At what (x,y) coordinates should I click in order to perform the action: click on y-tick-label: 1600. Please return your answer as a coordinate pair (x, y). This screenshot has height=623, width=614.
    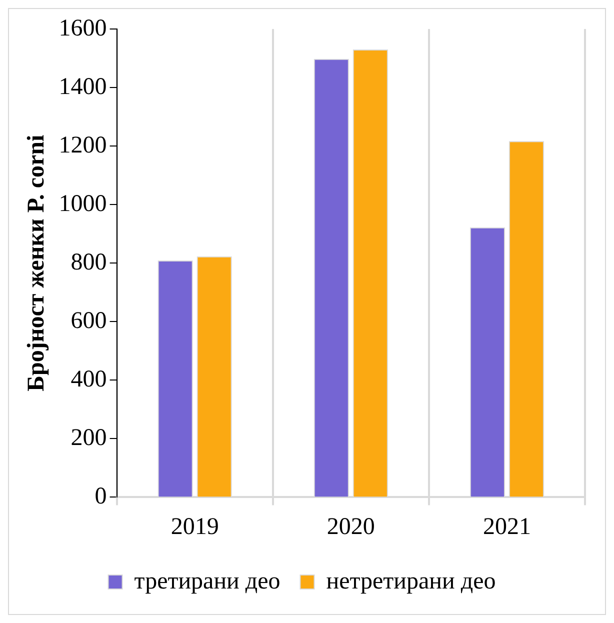
    Looking at the image, I should click on (82, 28).